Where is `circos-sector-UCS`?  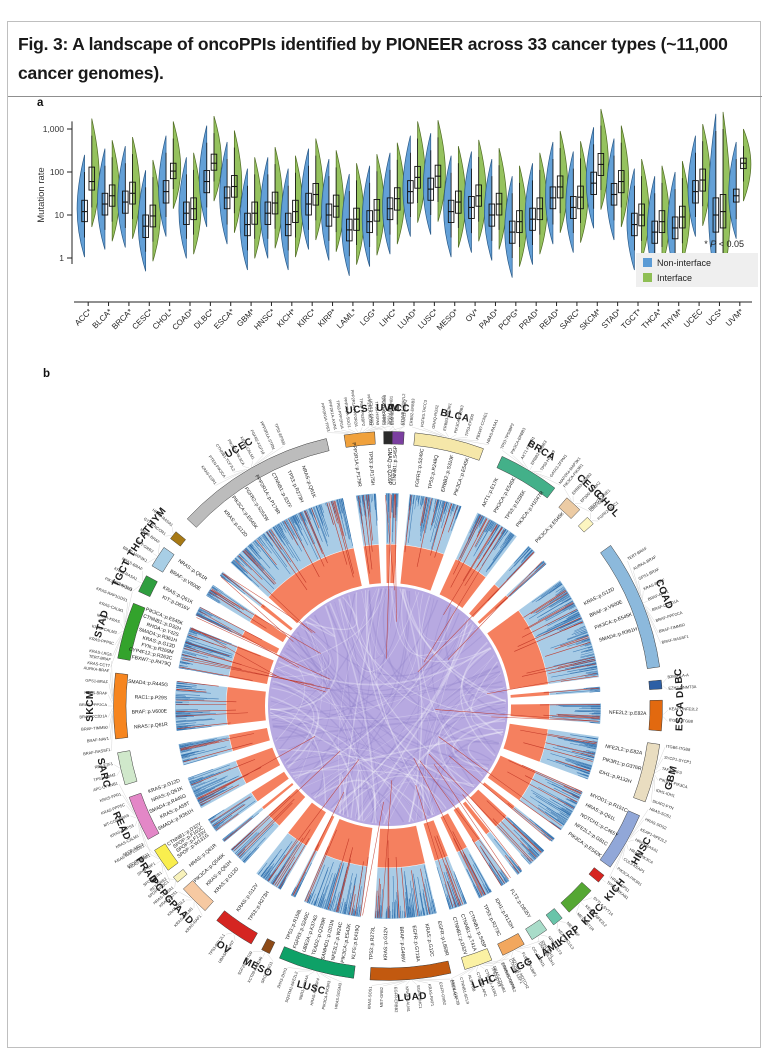
circos-sector-UCS is located at coordinates (359, 439).